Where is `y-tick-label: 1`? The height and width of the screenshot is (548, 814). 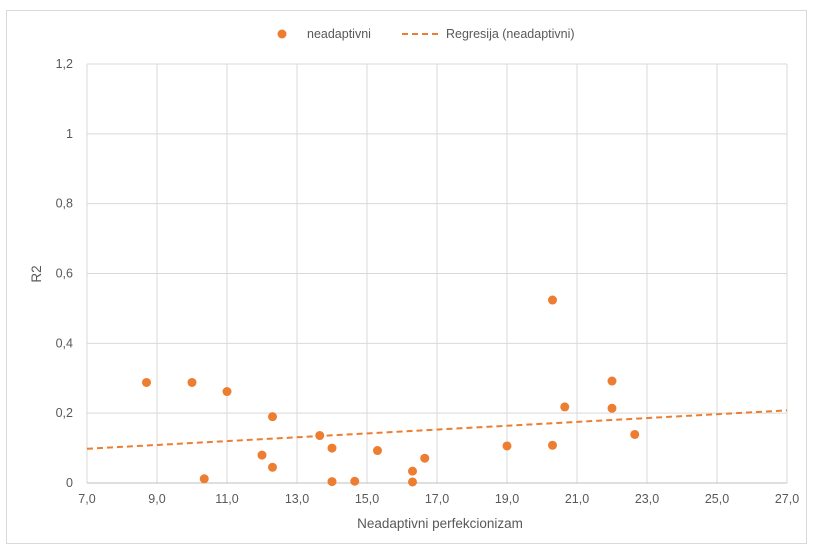 y-tick-label: 1 is located at coordinates (69, 134).